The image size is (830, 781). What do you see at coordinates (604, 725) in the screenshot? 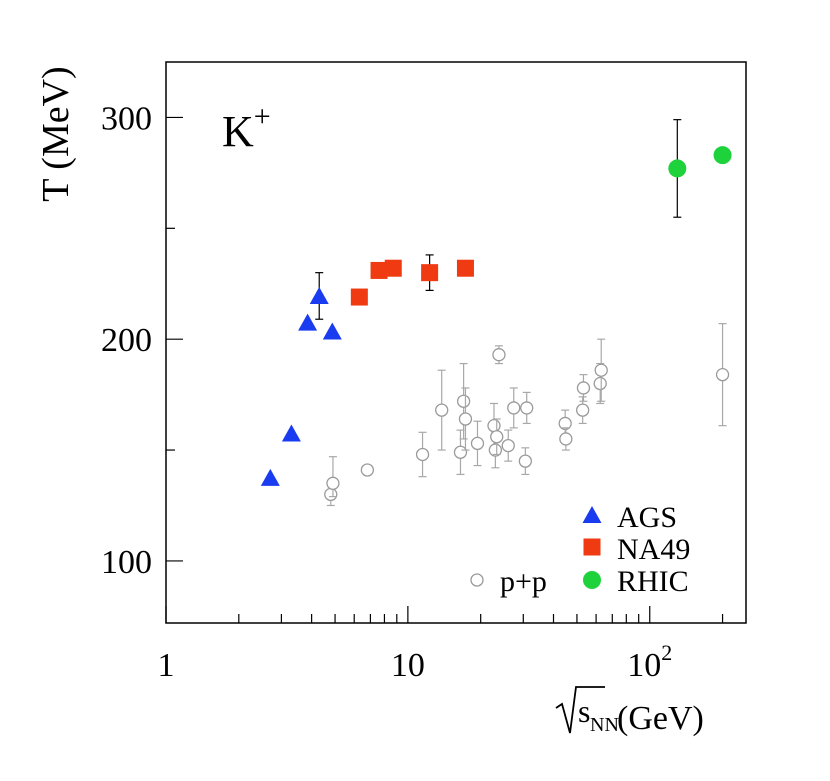
I see `x-axis-label-subscript: NN` at bounding box center [604, 725].